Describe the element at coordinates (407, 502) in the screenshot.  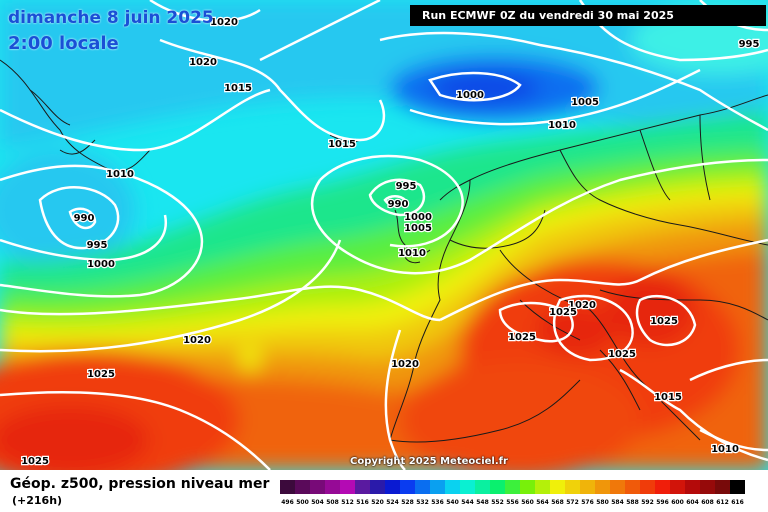
I see `scale-value: 528` at that location.